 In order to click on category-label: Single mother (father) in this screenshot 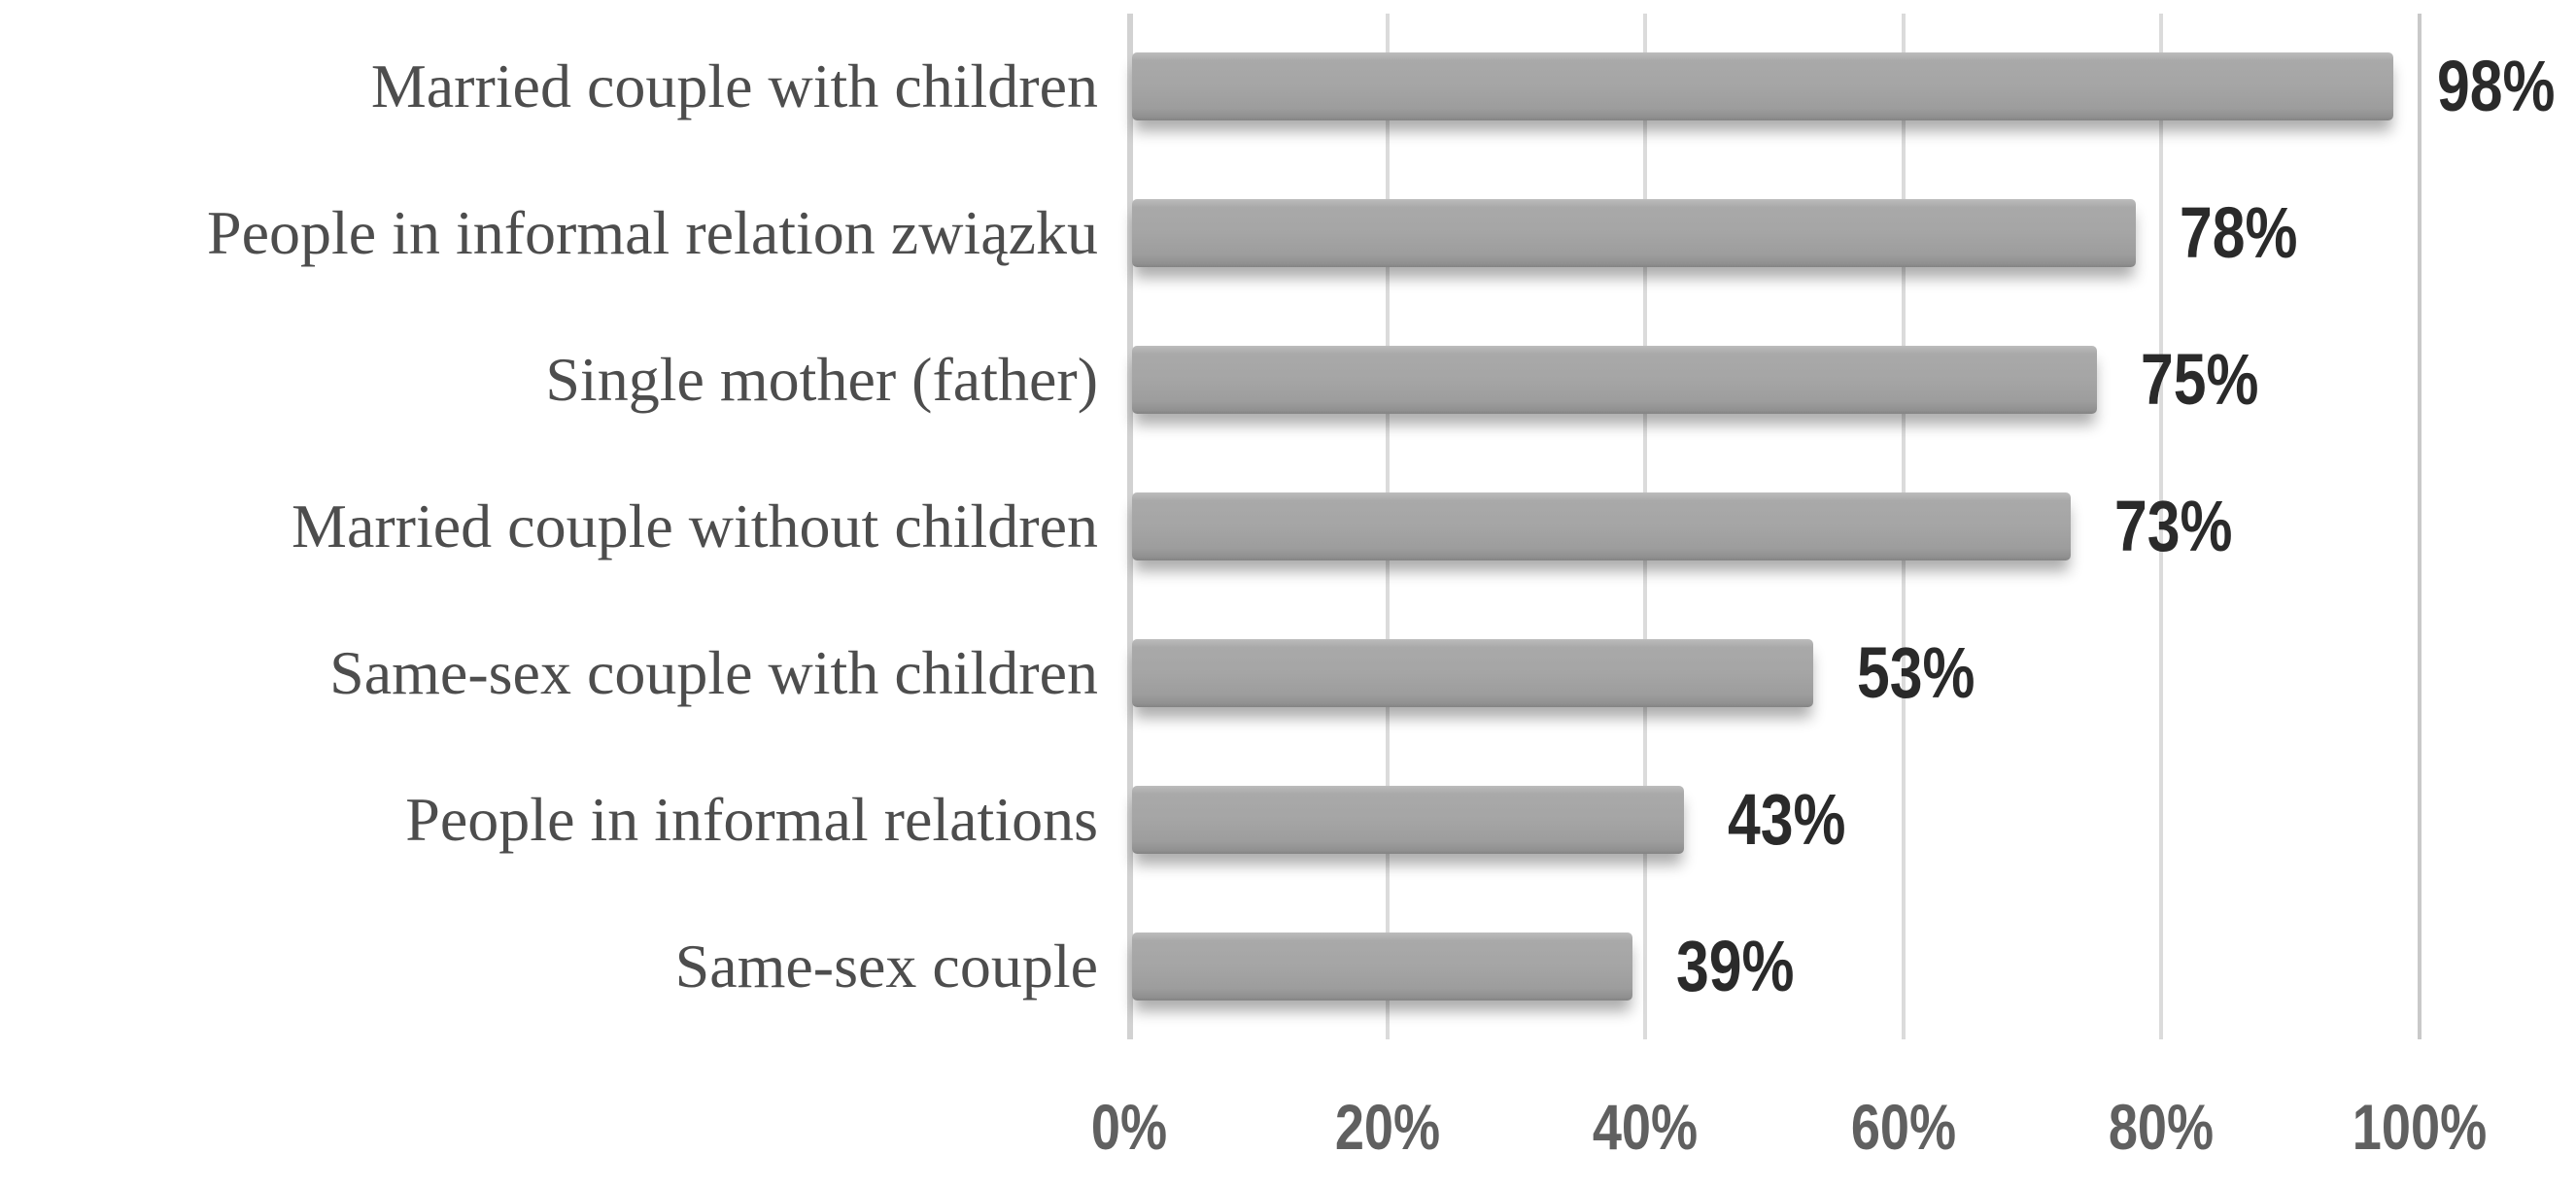, I will do `click(822, 380)`.